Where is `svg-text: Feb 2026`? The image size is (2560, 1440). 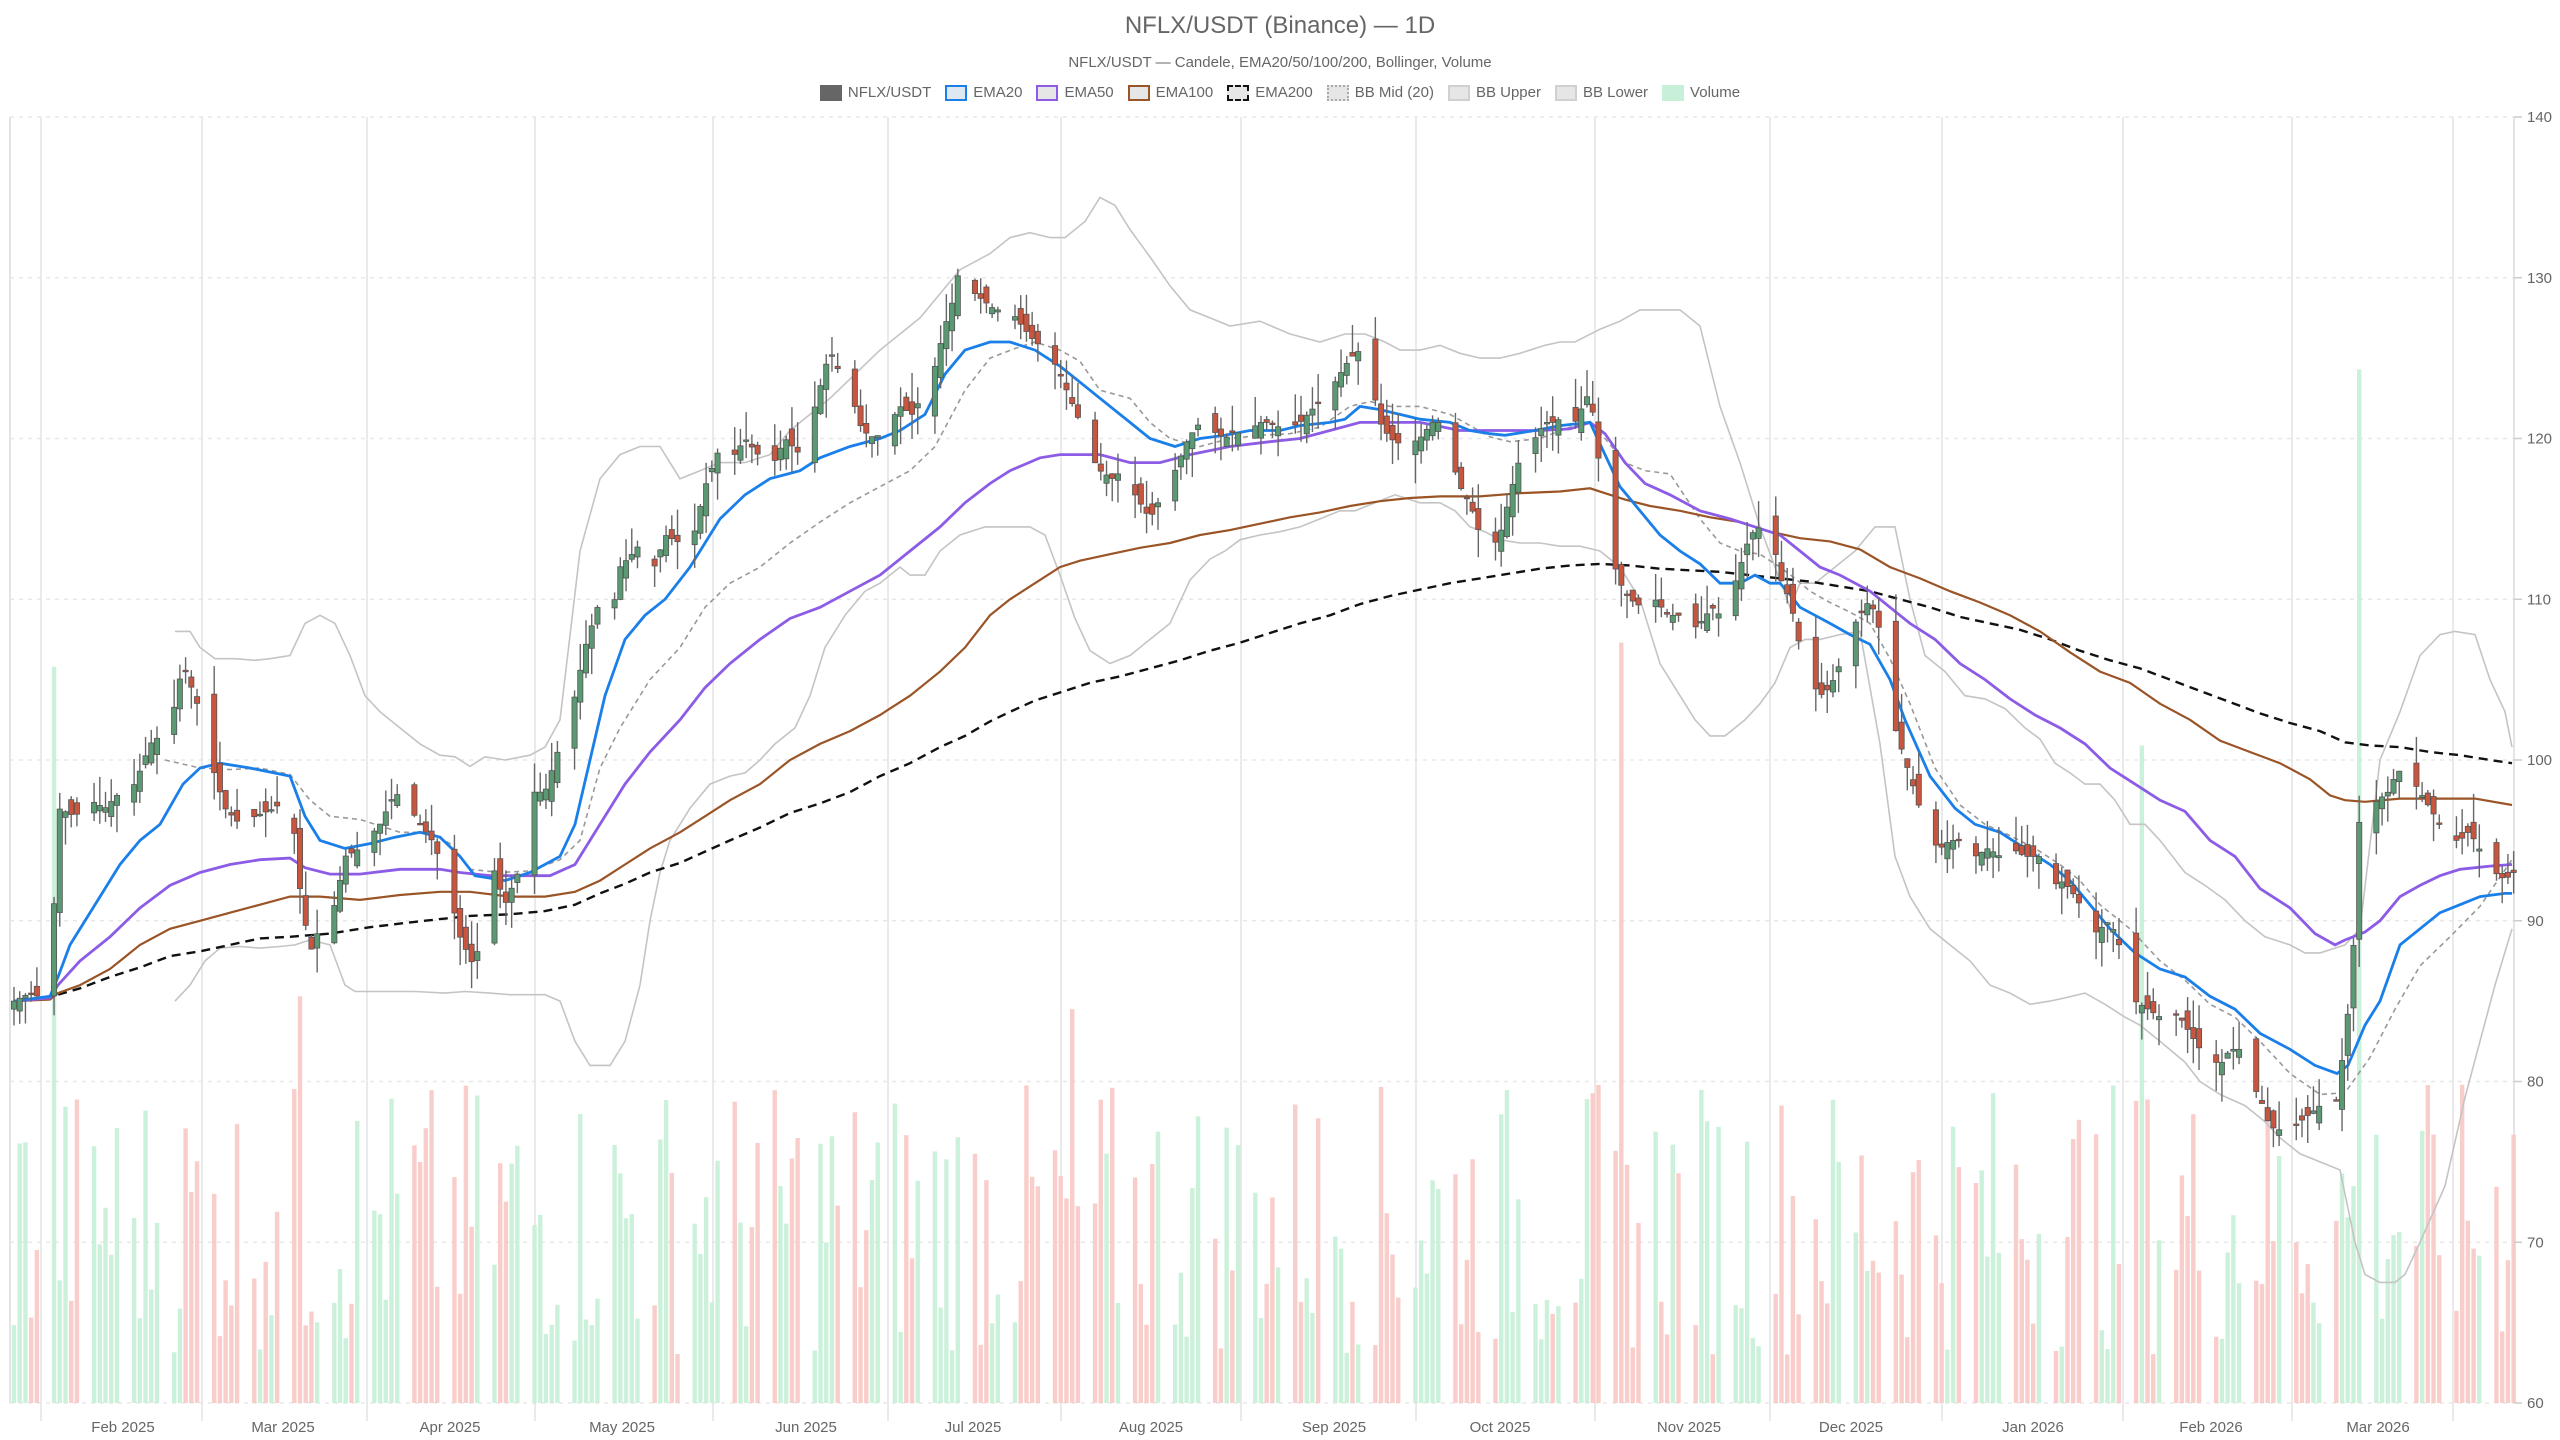 svg-text: Feb 2026 is located at coordinates (2210, 1427).